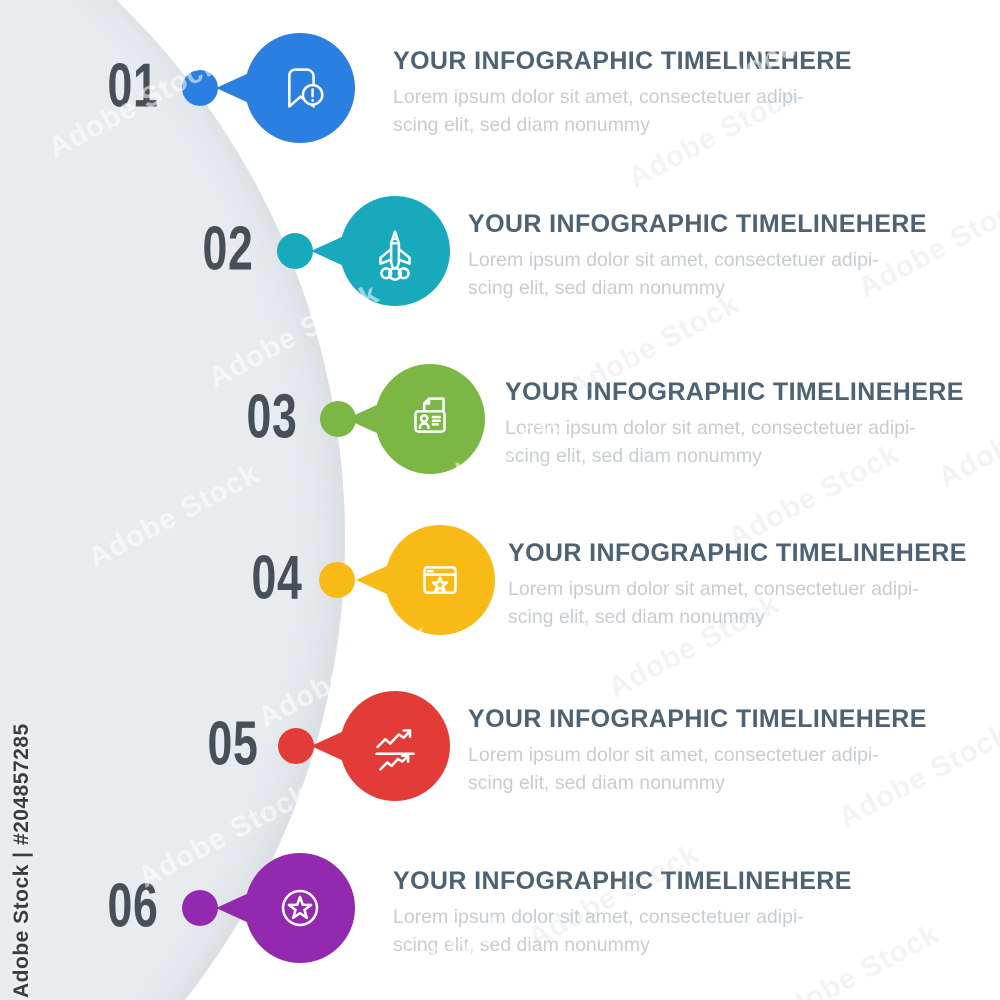 The width and height of the screenshot is (1000, 1000). I want to click on browser-star-icon, so click(440, 580).